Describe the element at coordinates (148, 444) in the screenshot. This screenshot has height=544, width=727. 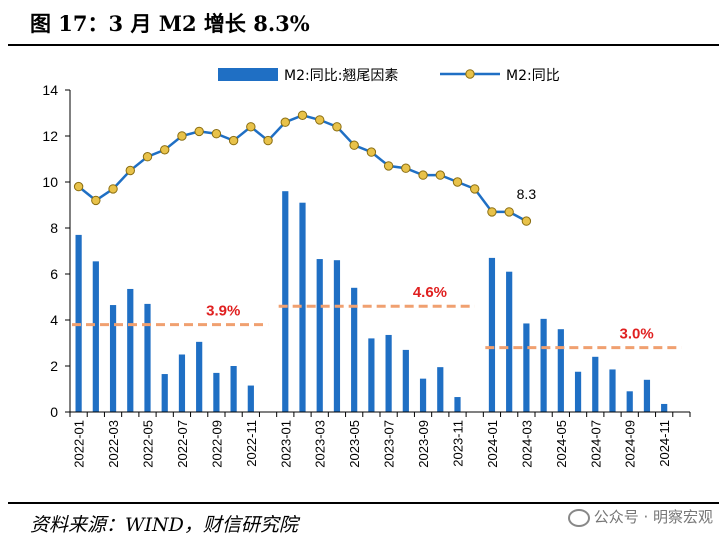
I see `x-tick-label: 2022-05` at that location.